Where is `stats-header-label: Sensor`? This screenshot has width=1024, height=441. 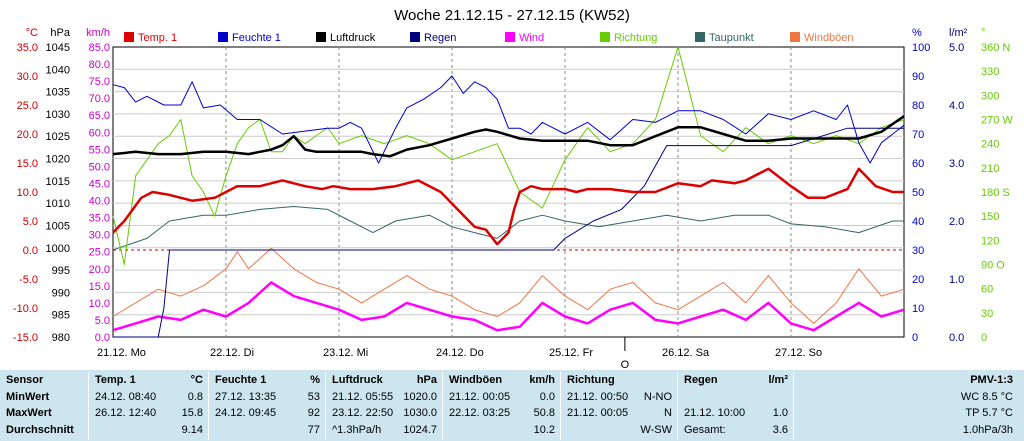 stats-header-label: Sensor is located at coordinates (25, 380).